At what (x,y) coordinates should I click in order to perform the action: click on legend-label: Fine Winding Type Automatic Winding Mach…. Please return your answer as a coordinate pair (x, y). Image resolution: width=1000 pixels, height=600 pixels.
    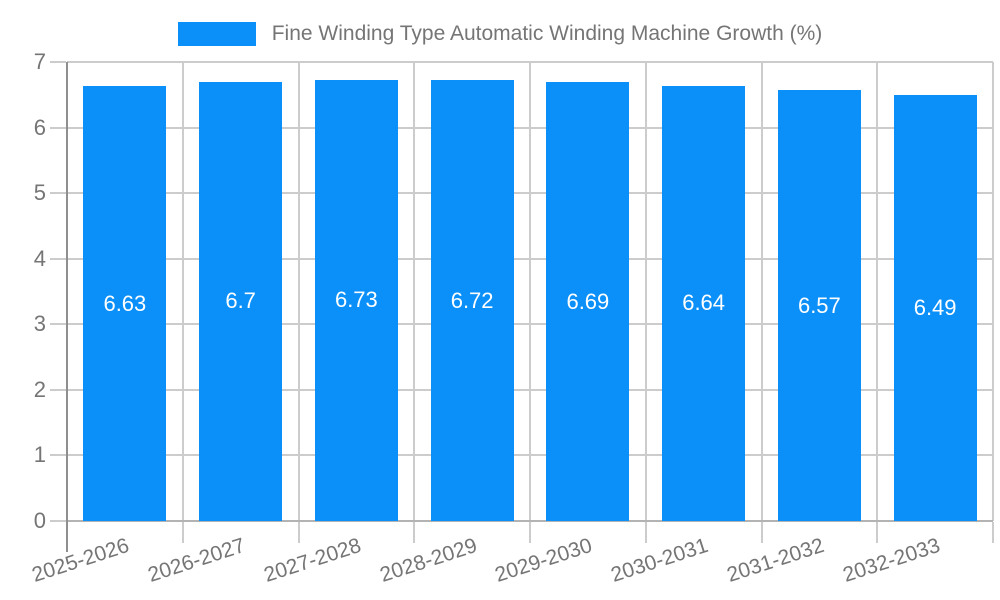
    Looking at the image, I should click on (547, 33).